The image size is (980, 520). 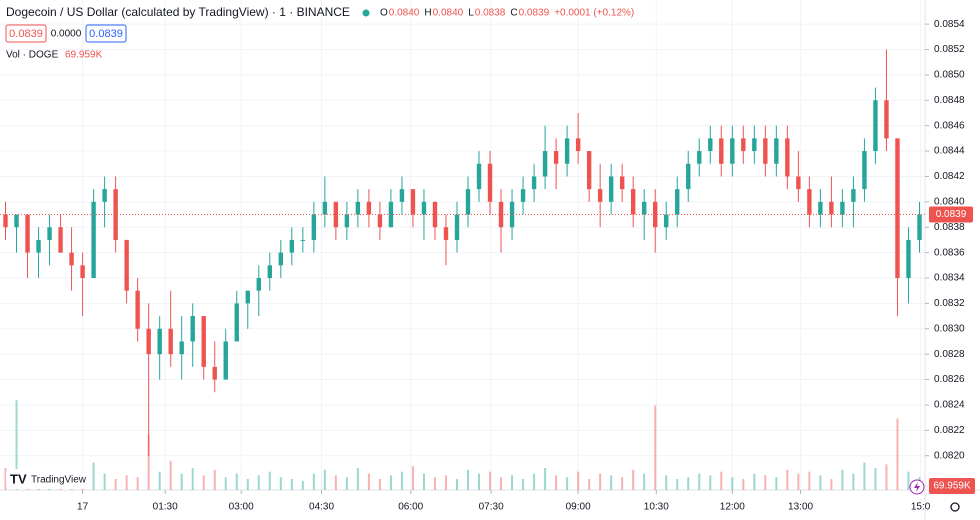 What do you see at coordinates (955, 507) in the screenshot?
I see `settings-icon` at bounding box center [955, 507].